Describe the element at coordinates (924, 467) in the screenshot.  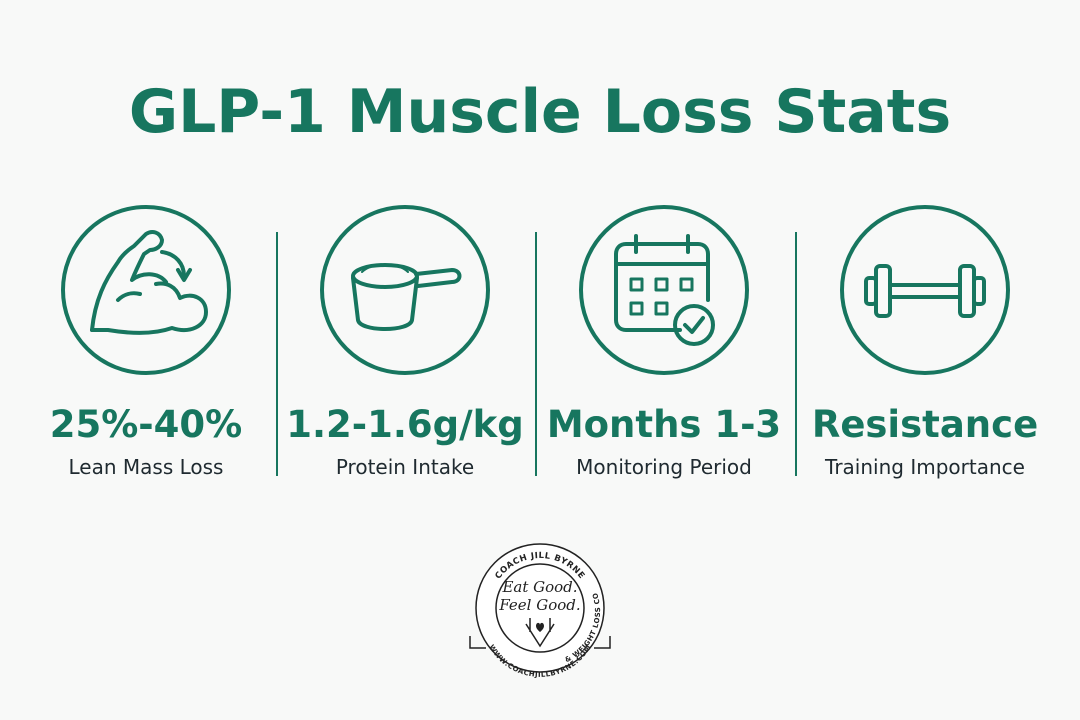
I see `stat-label: Training Importance` at that location.